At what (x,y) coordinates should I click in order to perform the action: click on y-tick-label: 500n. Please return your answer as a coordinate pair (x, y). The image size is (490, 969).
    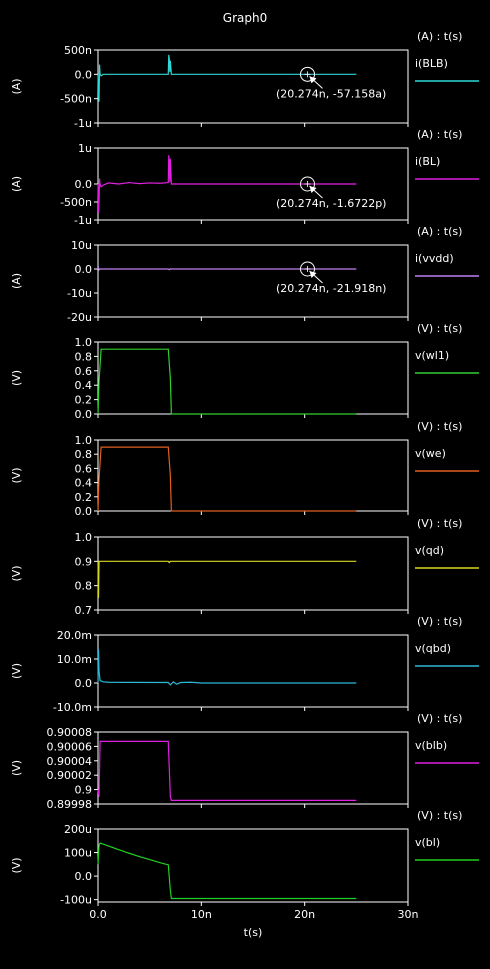
    Looking at the image, I should click on (78, 50).